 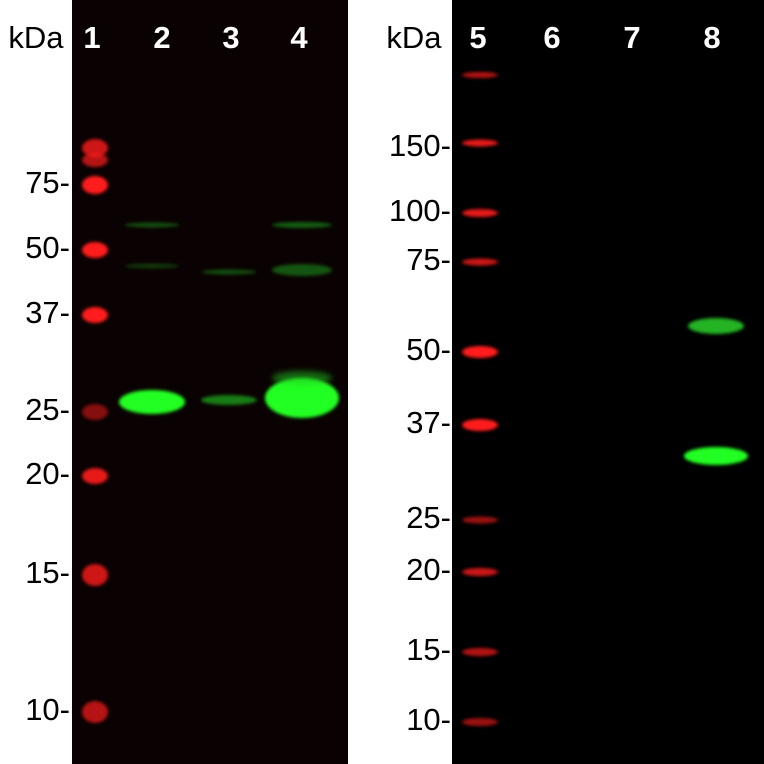 What do you see at coordinates (631, 37) in the screenshot?
I see `lane-label: 7` at bounding box center [631, 37].